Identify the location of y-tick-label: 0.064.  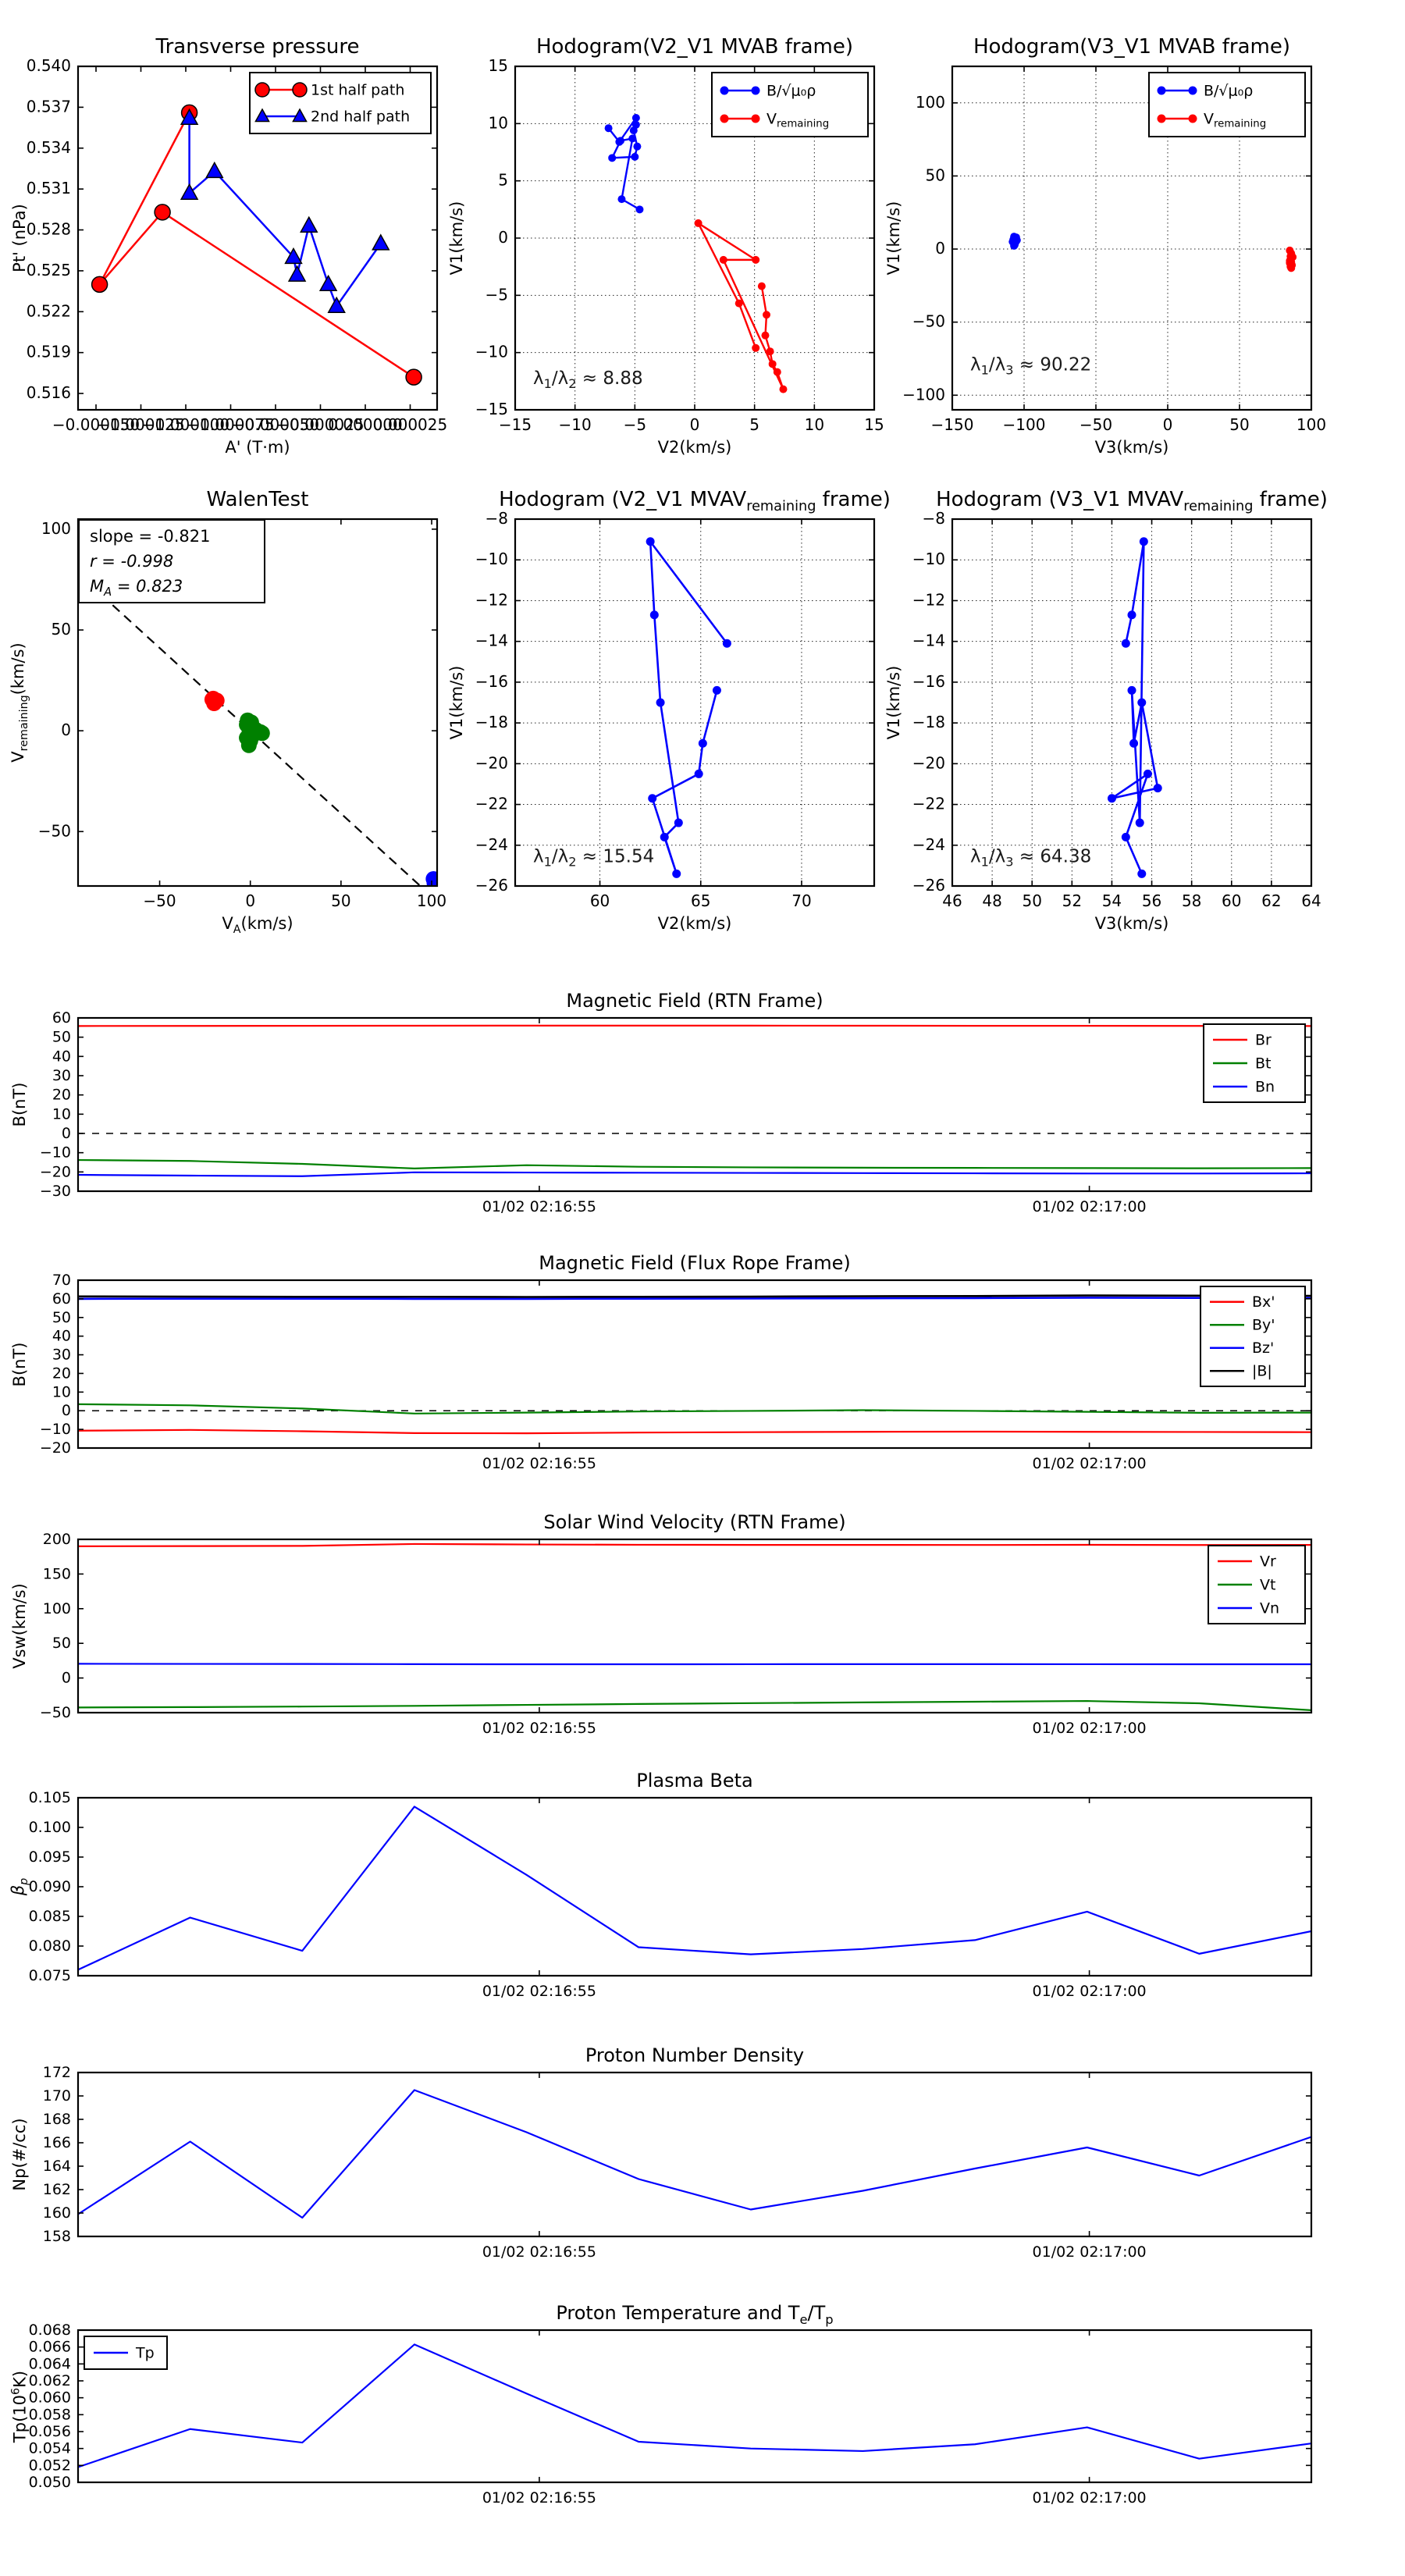
(50, 2363).